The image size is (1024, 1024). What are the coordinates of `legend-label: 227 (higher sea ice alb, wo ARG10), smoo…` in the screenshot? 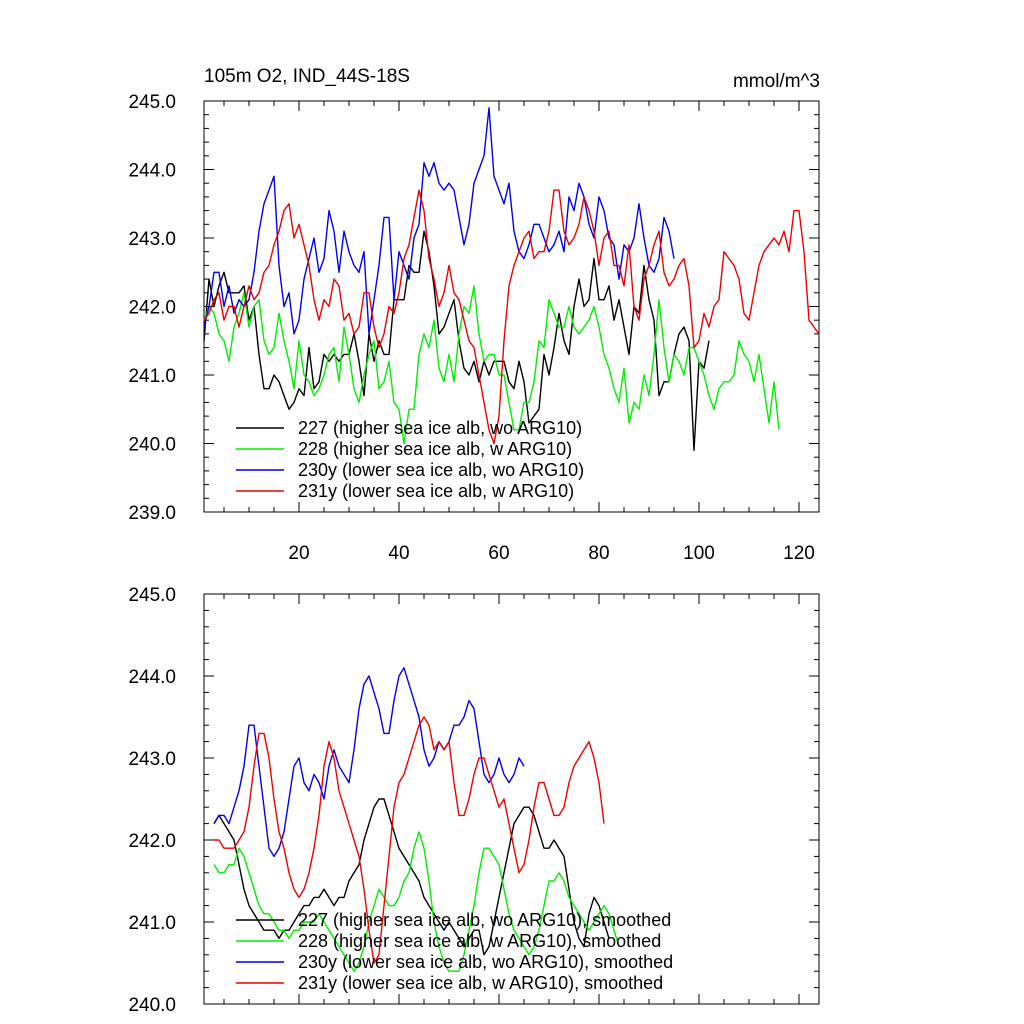 It's located at (484, 920).